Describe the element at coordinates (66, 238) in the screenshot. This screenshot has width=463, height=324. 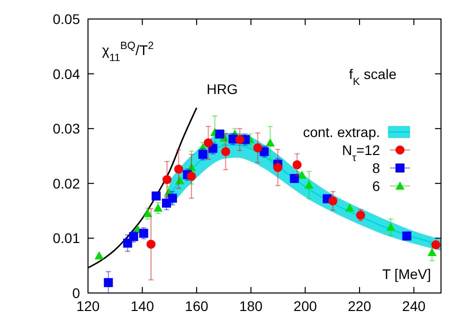
I see `y-tick-label: 0.01` at that location.